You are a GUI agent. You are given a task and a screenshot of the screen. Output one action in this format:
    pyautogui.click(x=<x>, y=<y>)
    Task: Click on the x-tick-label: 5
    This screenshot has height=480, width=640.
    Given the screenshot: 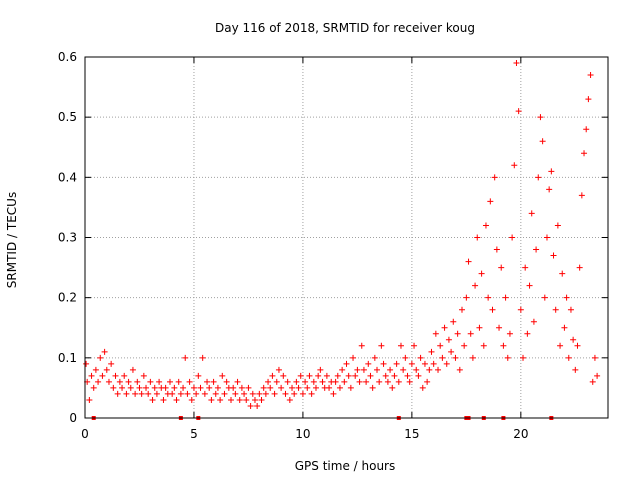 What is the action you would take?
    pyautogui.click(x=194, y=434)
    